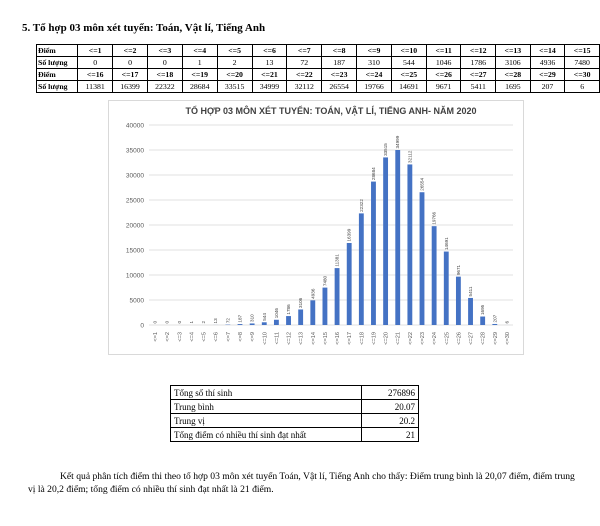 Image resolution: width=600 pixels, height=526 pixels. What do you see at coordinates (234, 50) in the screenshot?
I see `score-cell: <=5` at bounding box center [234, 50].